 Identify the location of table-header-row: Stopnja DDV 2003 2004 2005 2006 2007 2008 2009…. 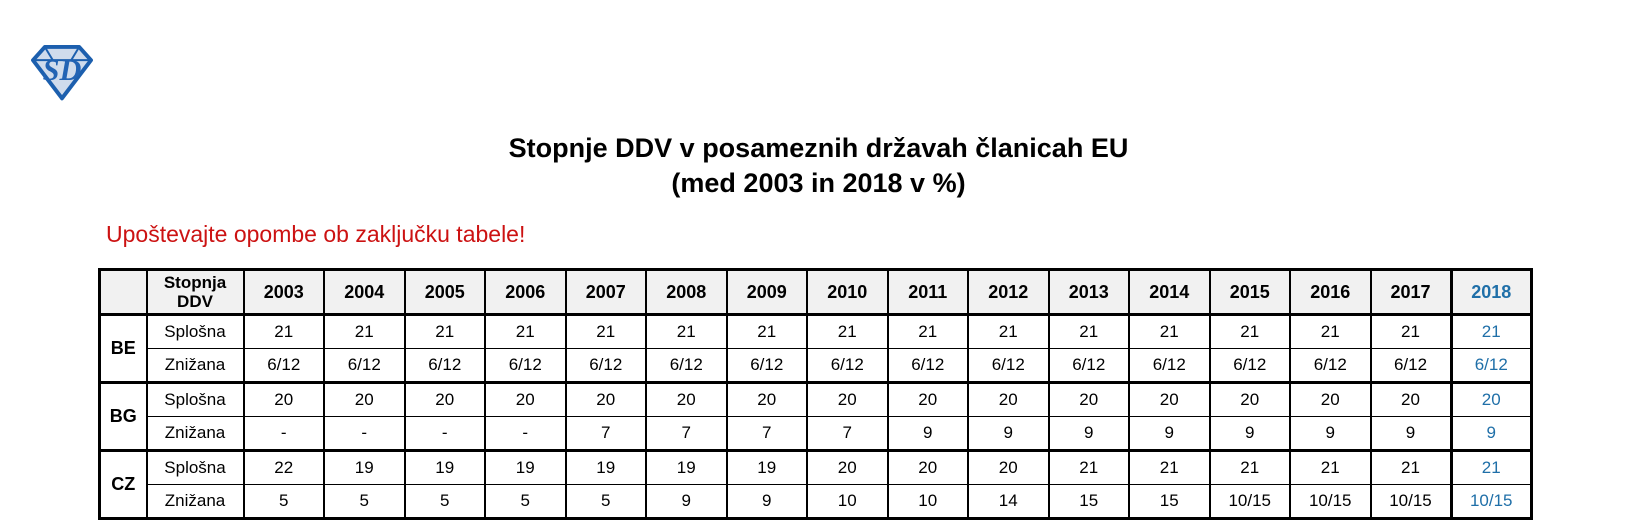
(815, 292).